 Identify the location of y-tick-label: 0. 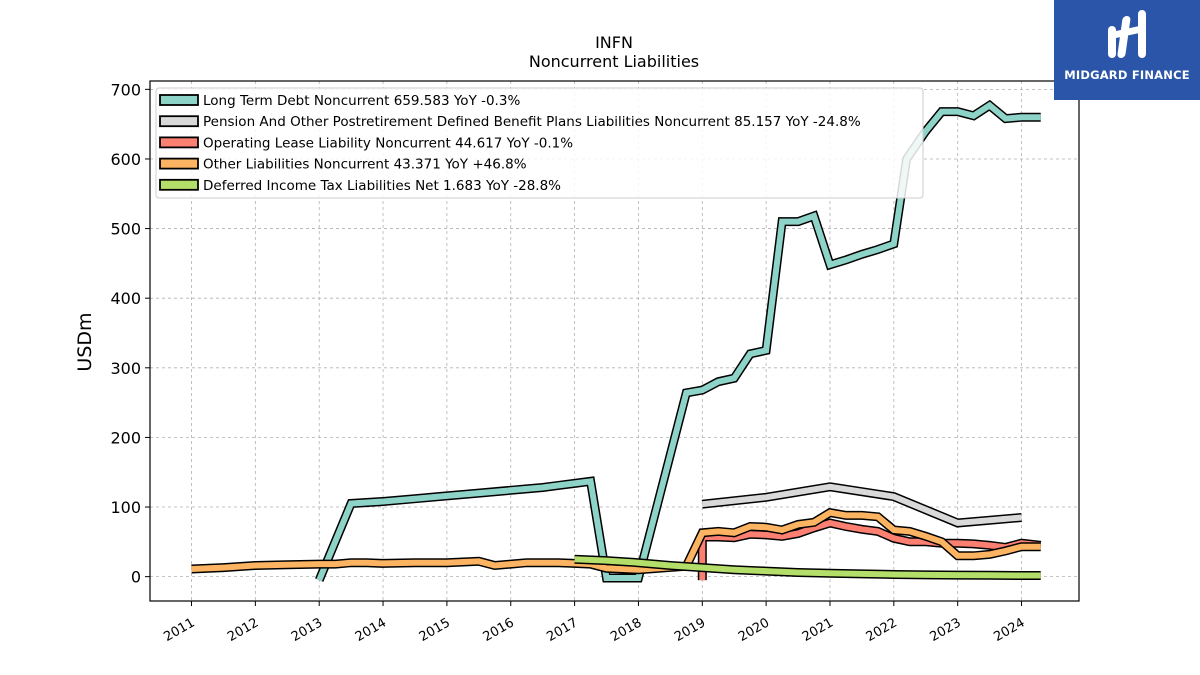
(136, 577).